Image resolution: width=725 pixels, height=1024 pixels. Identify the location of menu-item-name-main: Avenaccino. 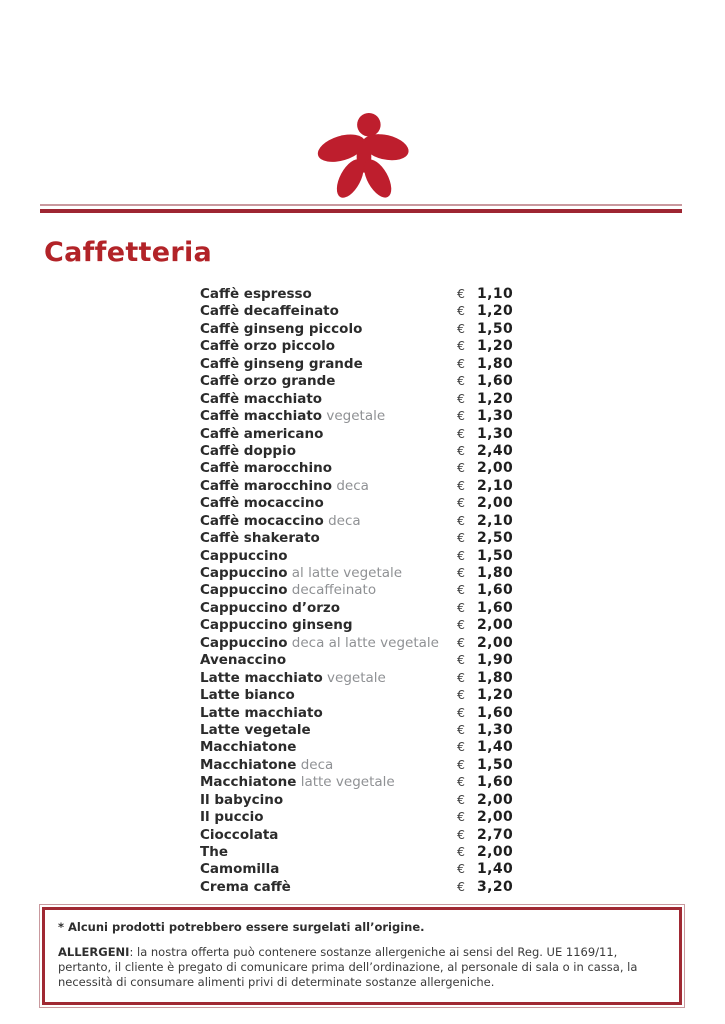
(243, 660).